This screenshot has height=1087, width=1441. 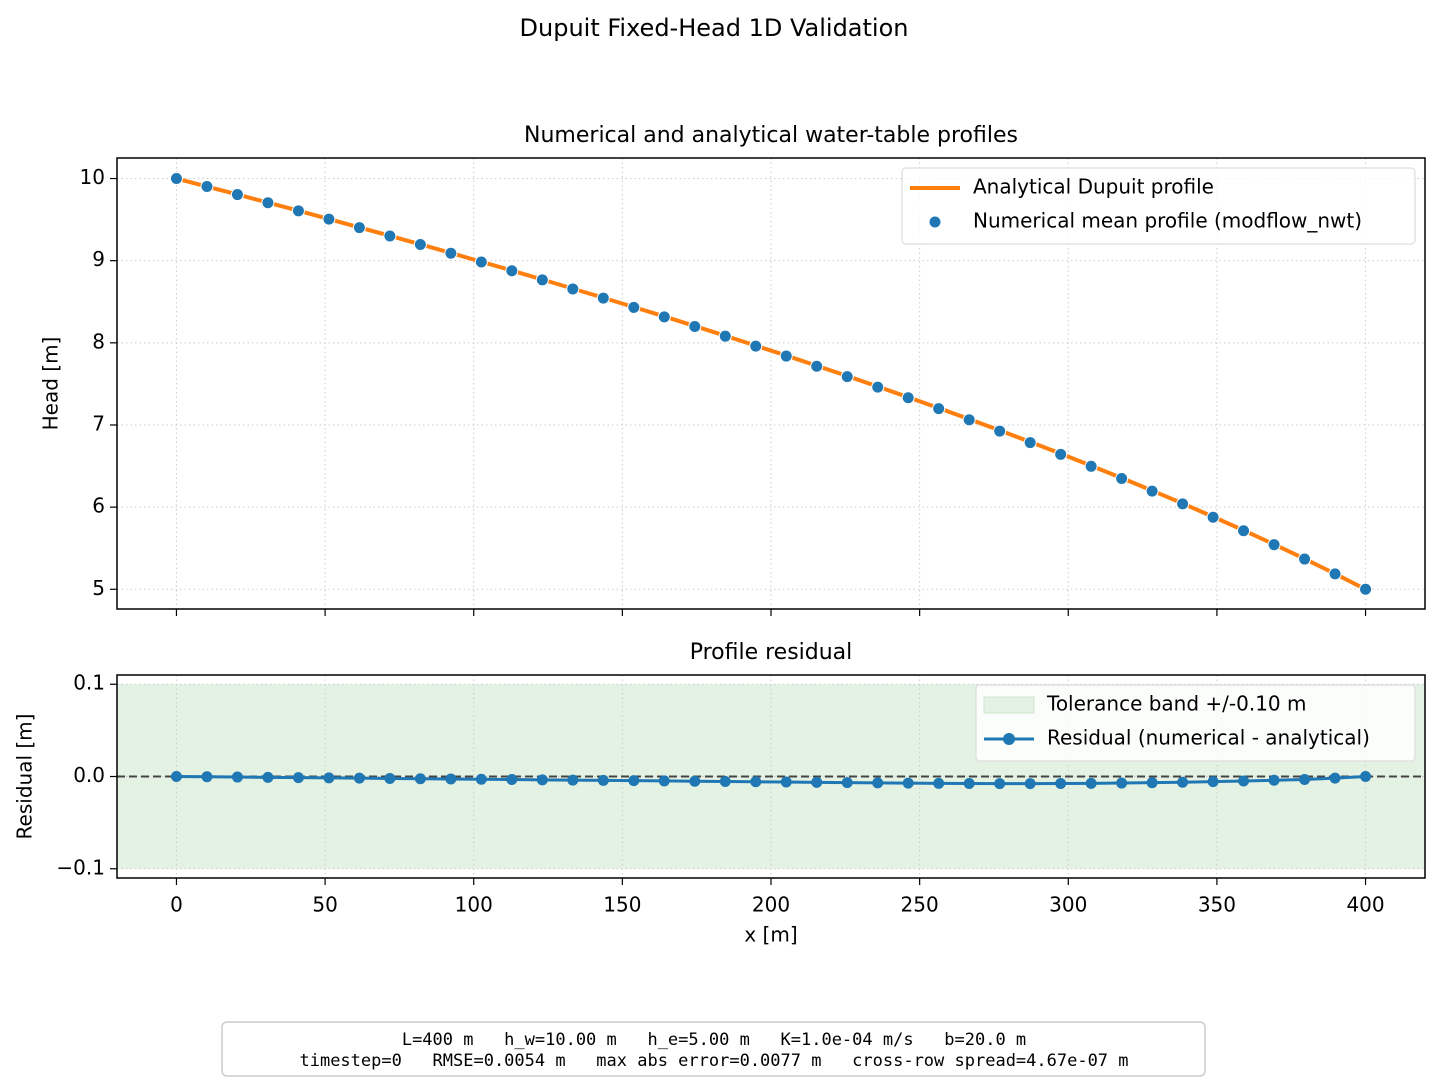 I want to click on y-tick-label: 10, so click(x=92, y=177).